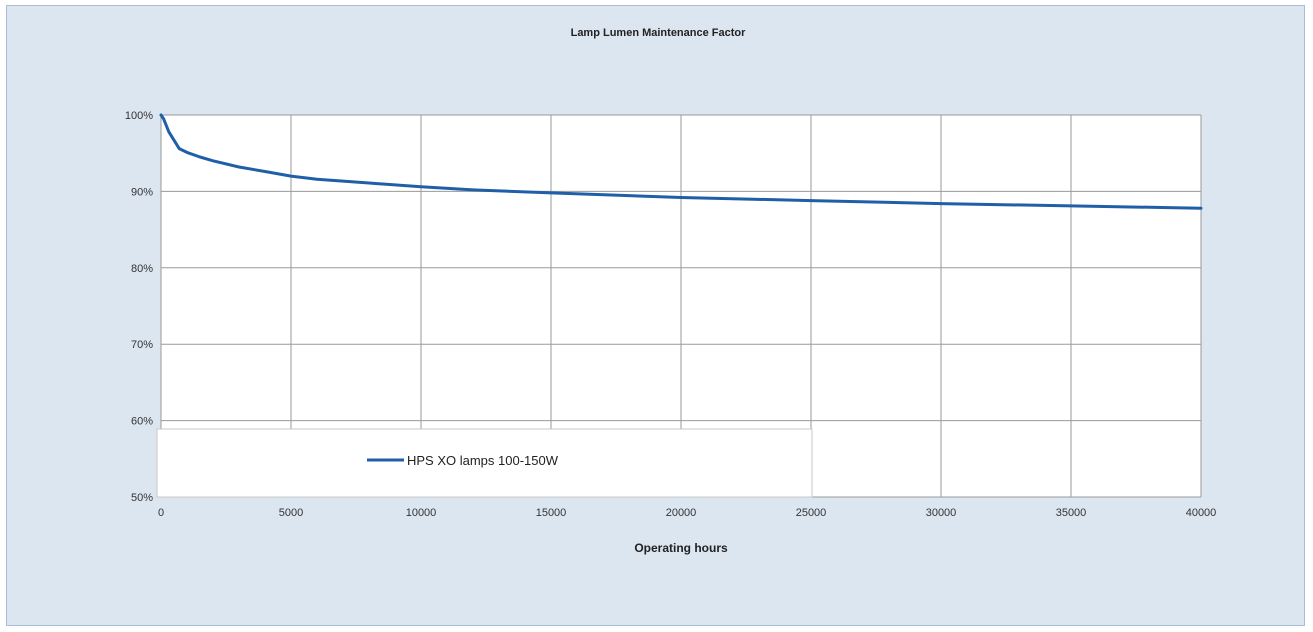  What do you see at coordinates (139, 116) in the screenshot?
I see `y-tick-label: 100%` at bounding box center [139, 116].